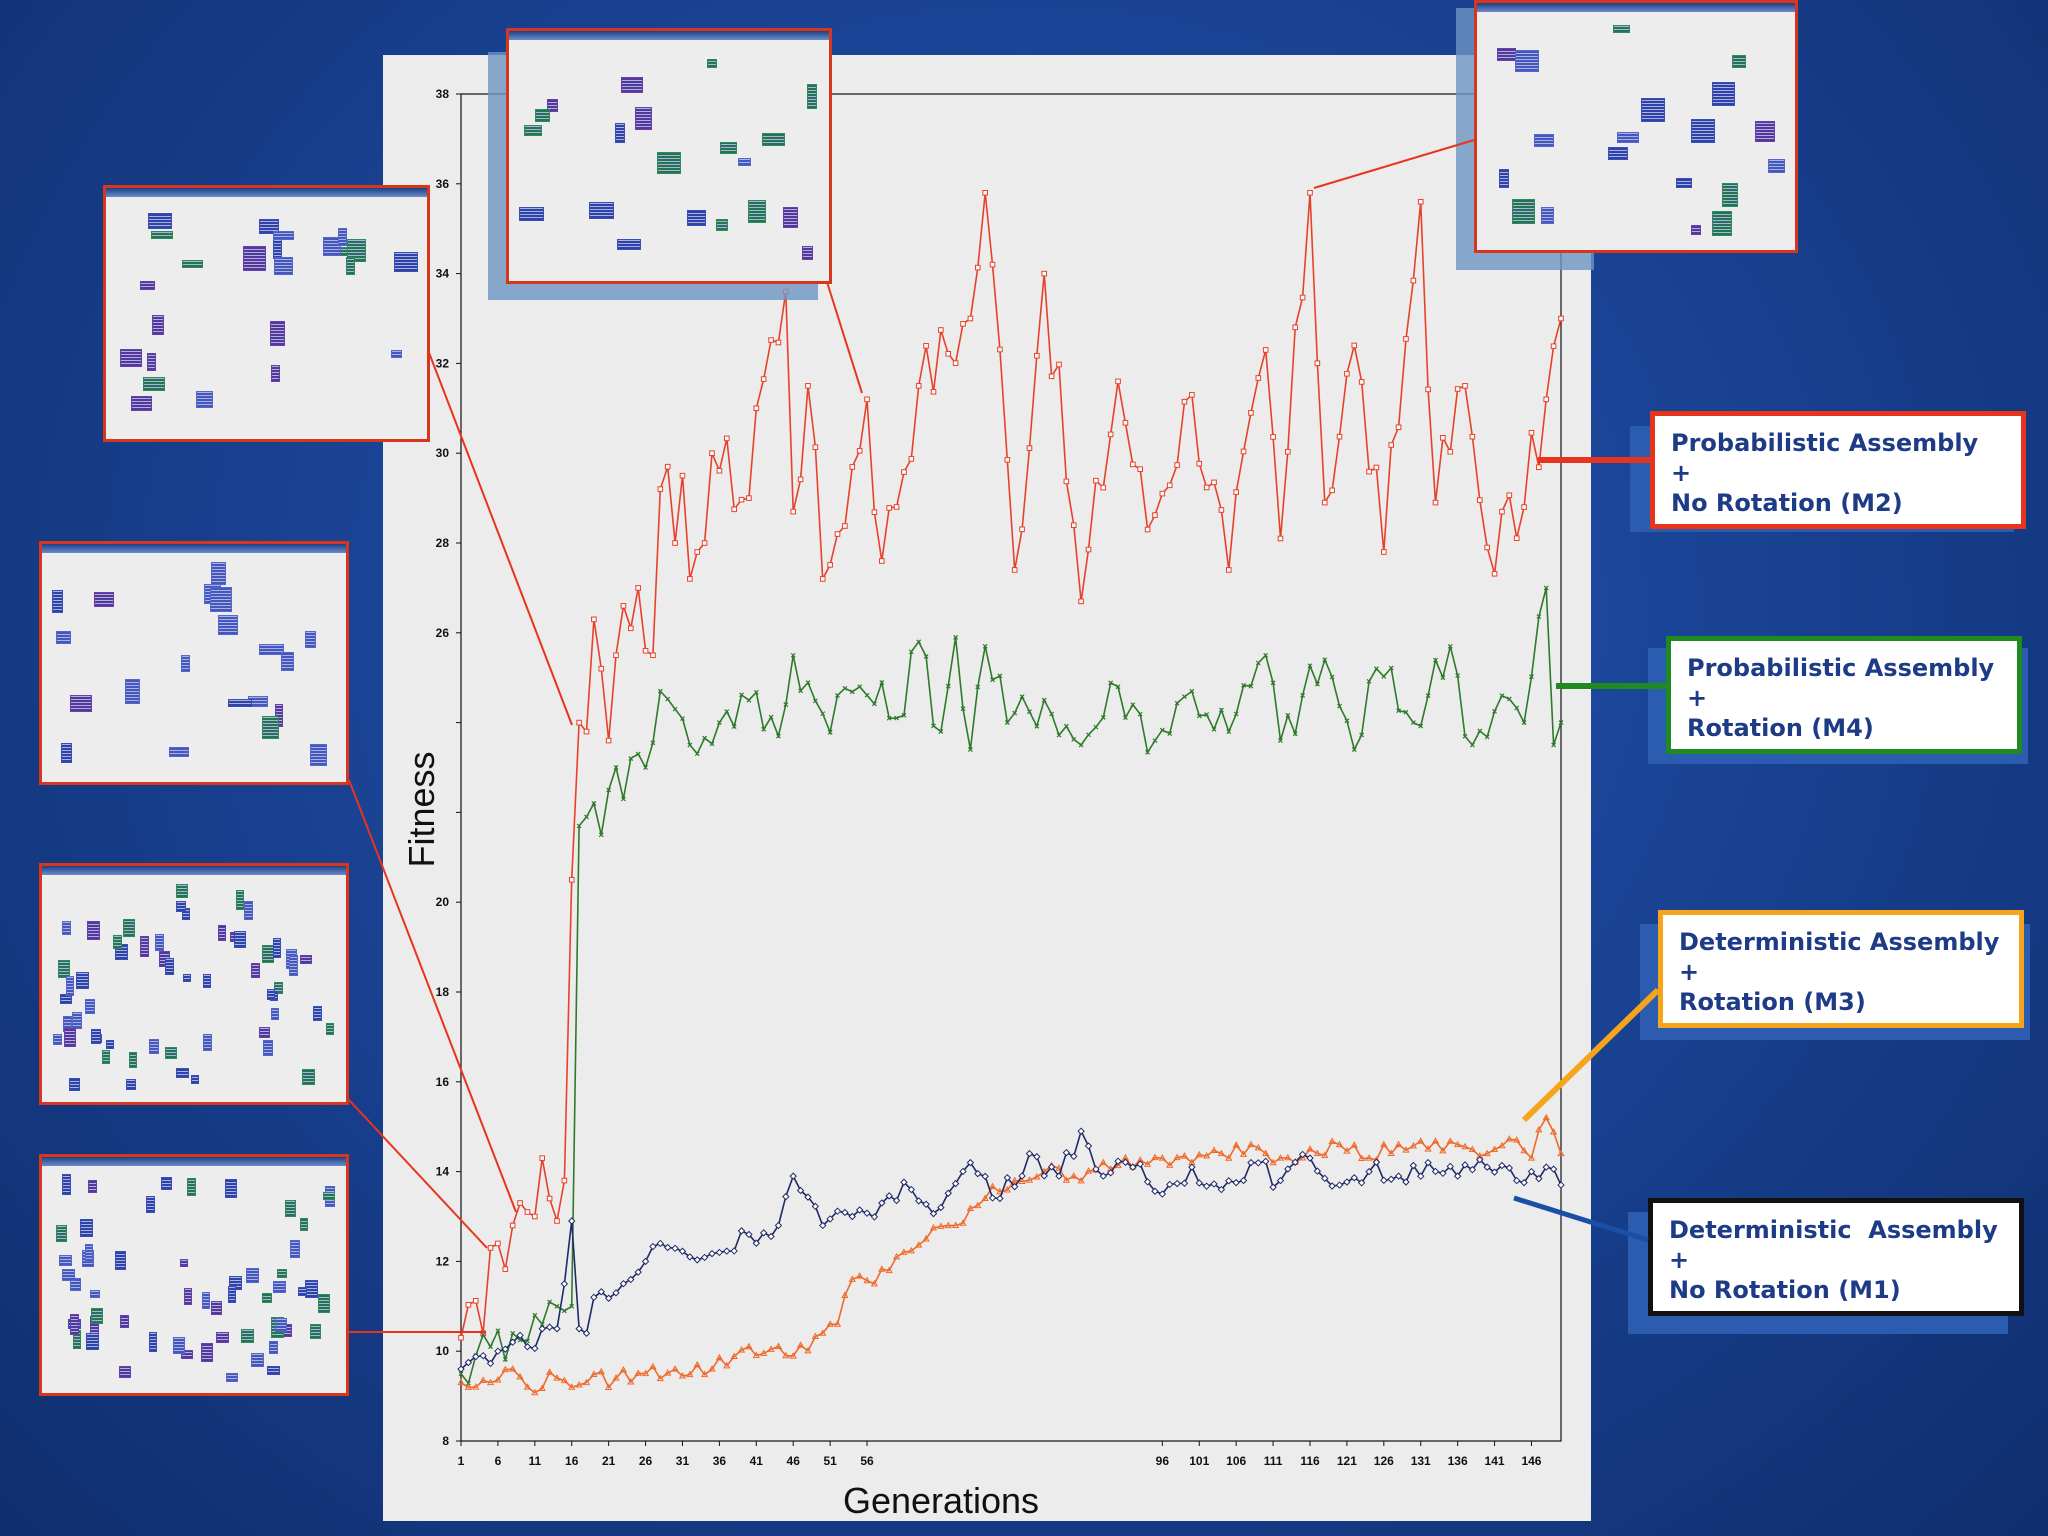 The width and height of the screenshot is (2048, 1536). I want to click on y-tick-label: 16, so click(443, 1082).